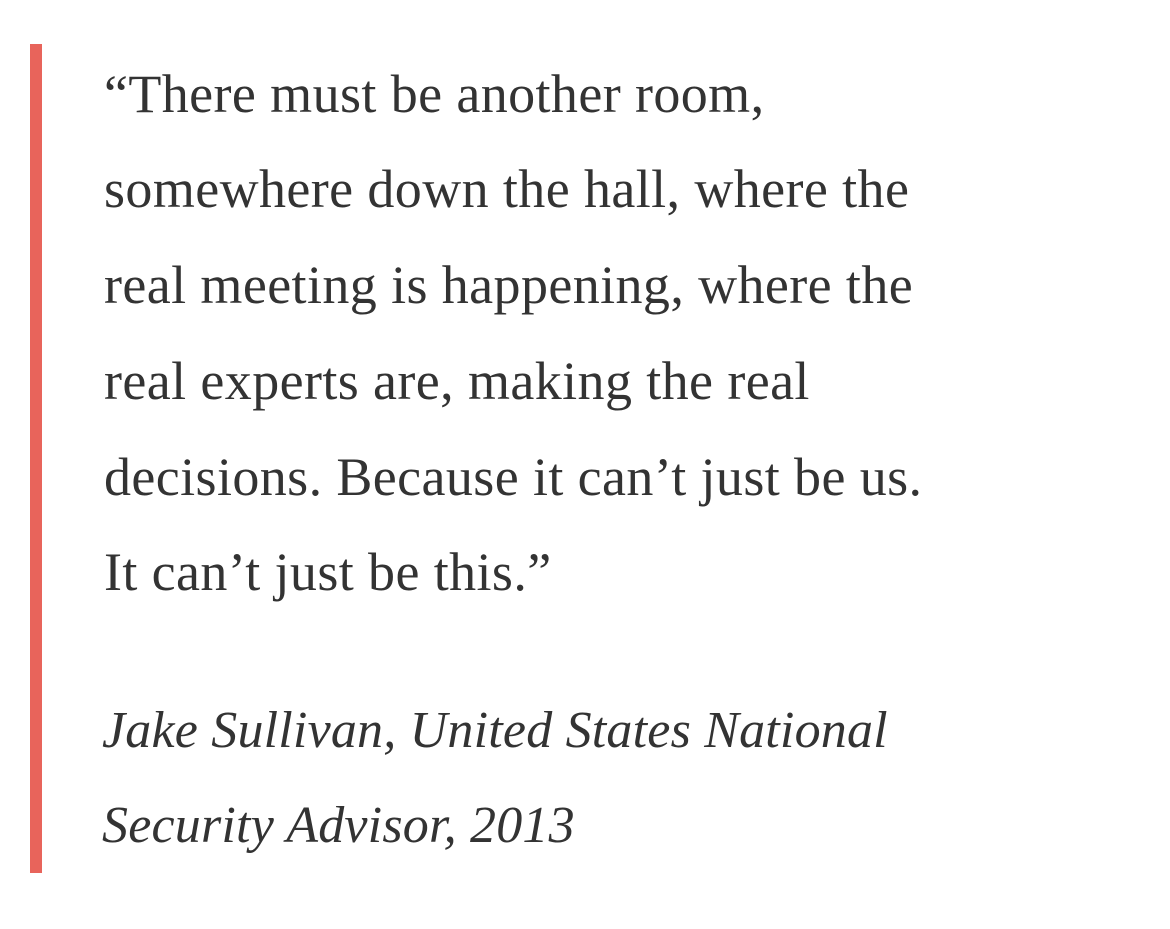 The image size is (1170, 929). What do you see at coordinates (513, 477) in the screenshot?
I see `quote-line-5: decisions. Because it can’t just be us.` at bounding box center [513, 477].